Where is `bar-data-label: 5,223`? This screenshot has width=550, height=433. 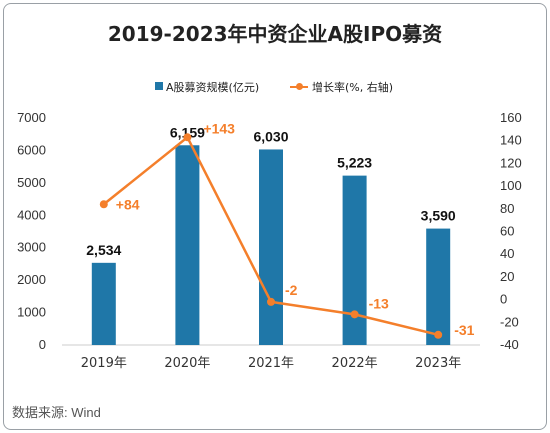 bar-data-label: 5,223 is located at coordinates (354, 163).